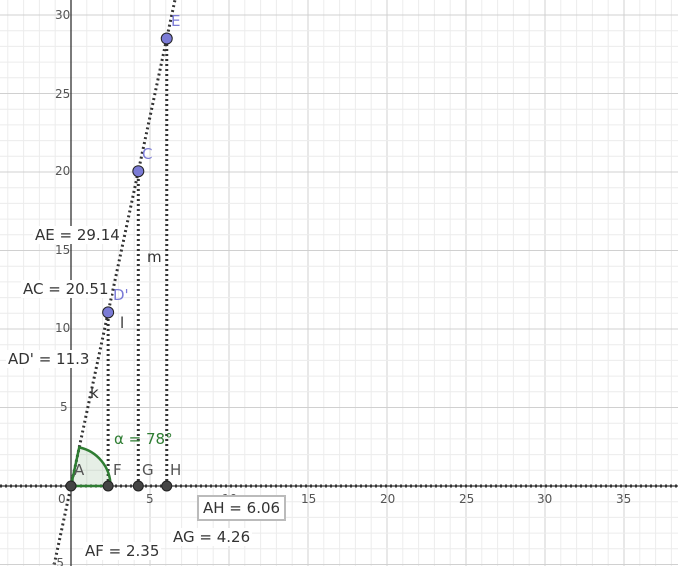 Image resolution: width=678 pixels, height=566 pixels. What do you see at coordinates (122, 551) in the screenshot?
I see `measure-af: AF = 2.35` at bounding box center [122, 551].